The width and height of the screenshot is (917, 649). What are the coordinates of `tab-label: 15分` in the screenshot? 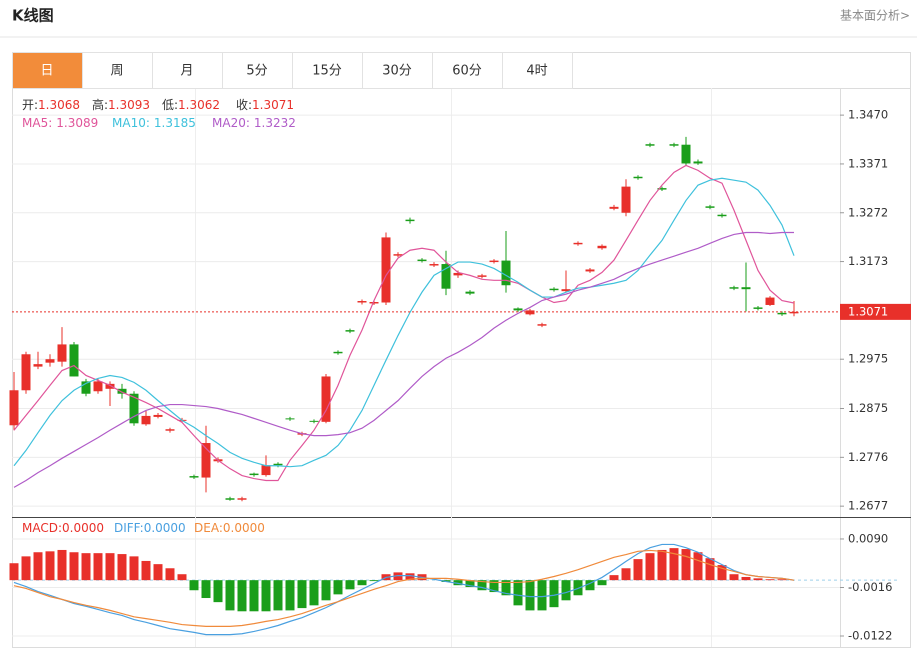 It's located at (327, 71).